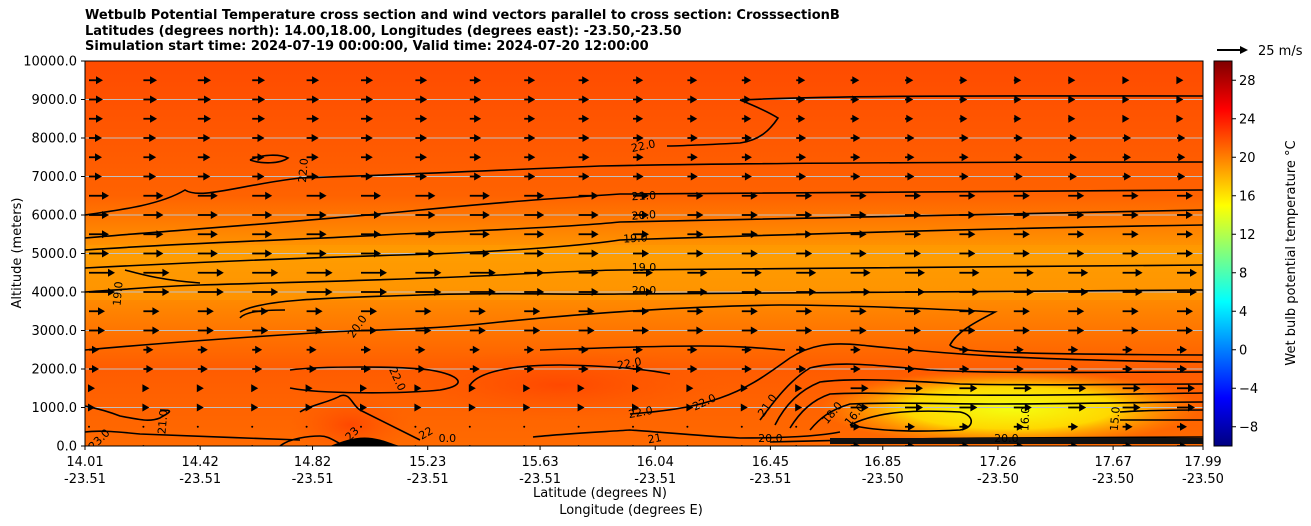  Describe the element at coordinates (1248, 427) in the screenshot. I see `colorbar-tick-label: −8` at that location.